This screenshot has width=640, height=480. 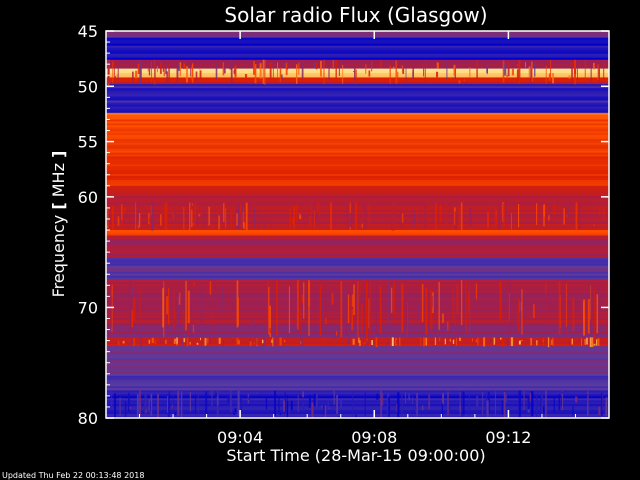 What do you see at coordinates (88, 86) in the screenshot?
I see `y-tick-label-50: 50` at bounding box center [88, 86].